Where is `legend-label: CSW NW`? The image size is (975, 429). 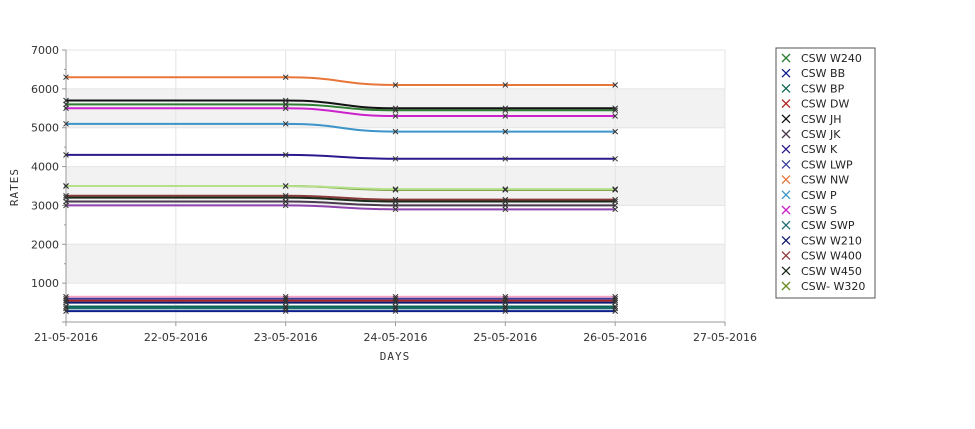
legend-label: CSW NW is located at coordinates (825, 180).